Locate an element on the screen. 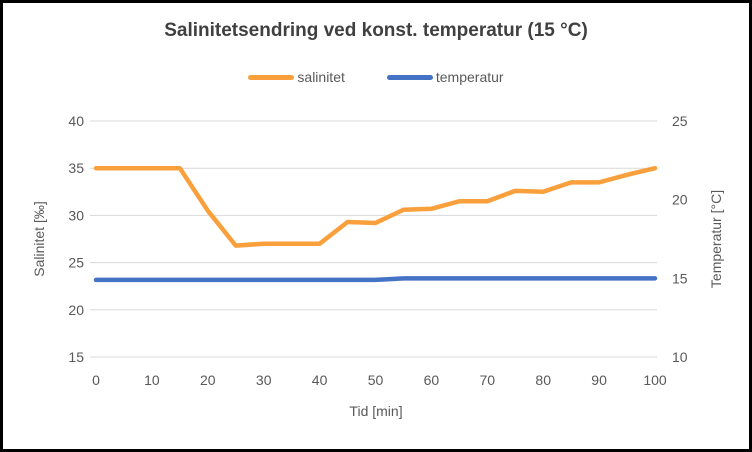 The height and width of the screenshot is (452, 752). legend: salinitet temperatur is located at coordinates (376, 77).